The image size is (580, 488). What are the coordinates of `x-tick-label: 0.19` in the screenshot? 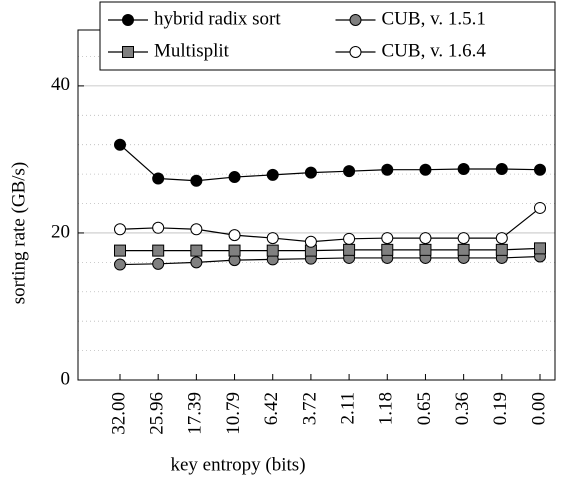 It's located at (500, 408).